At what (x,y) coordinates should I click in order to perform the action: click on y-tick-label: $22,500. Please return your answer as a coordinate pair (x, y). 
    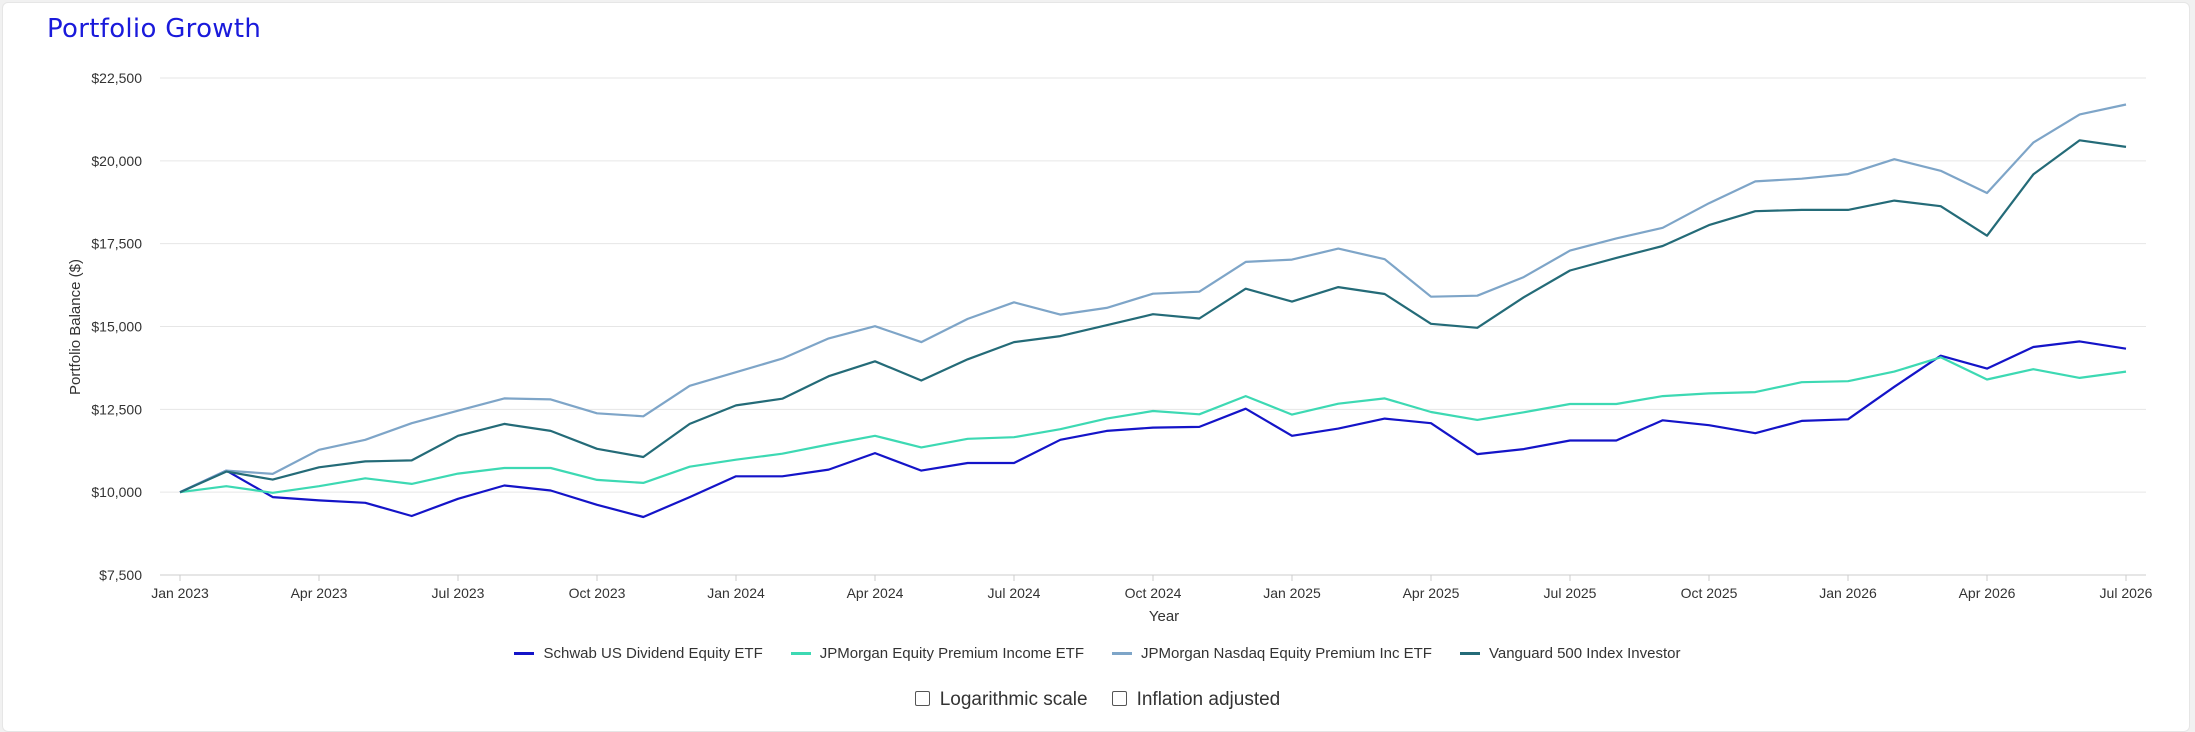
    Looking at the image, I should click on (116, 78).